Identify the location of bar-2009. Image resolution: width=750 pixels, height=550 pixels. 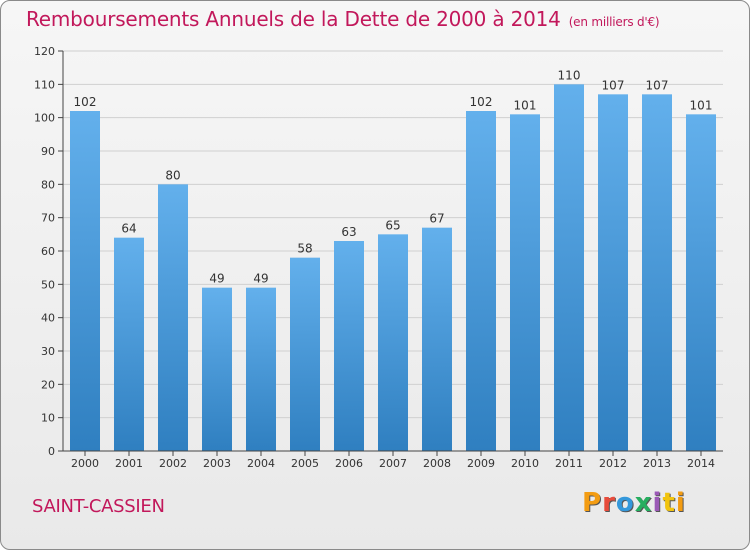
(481, 281).